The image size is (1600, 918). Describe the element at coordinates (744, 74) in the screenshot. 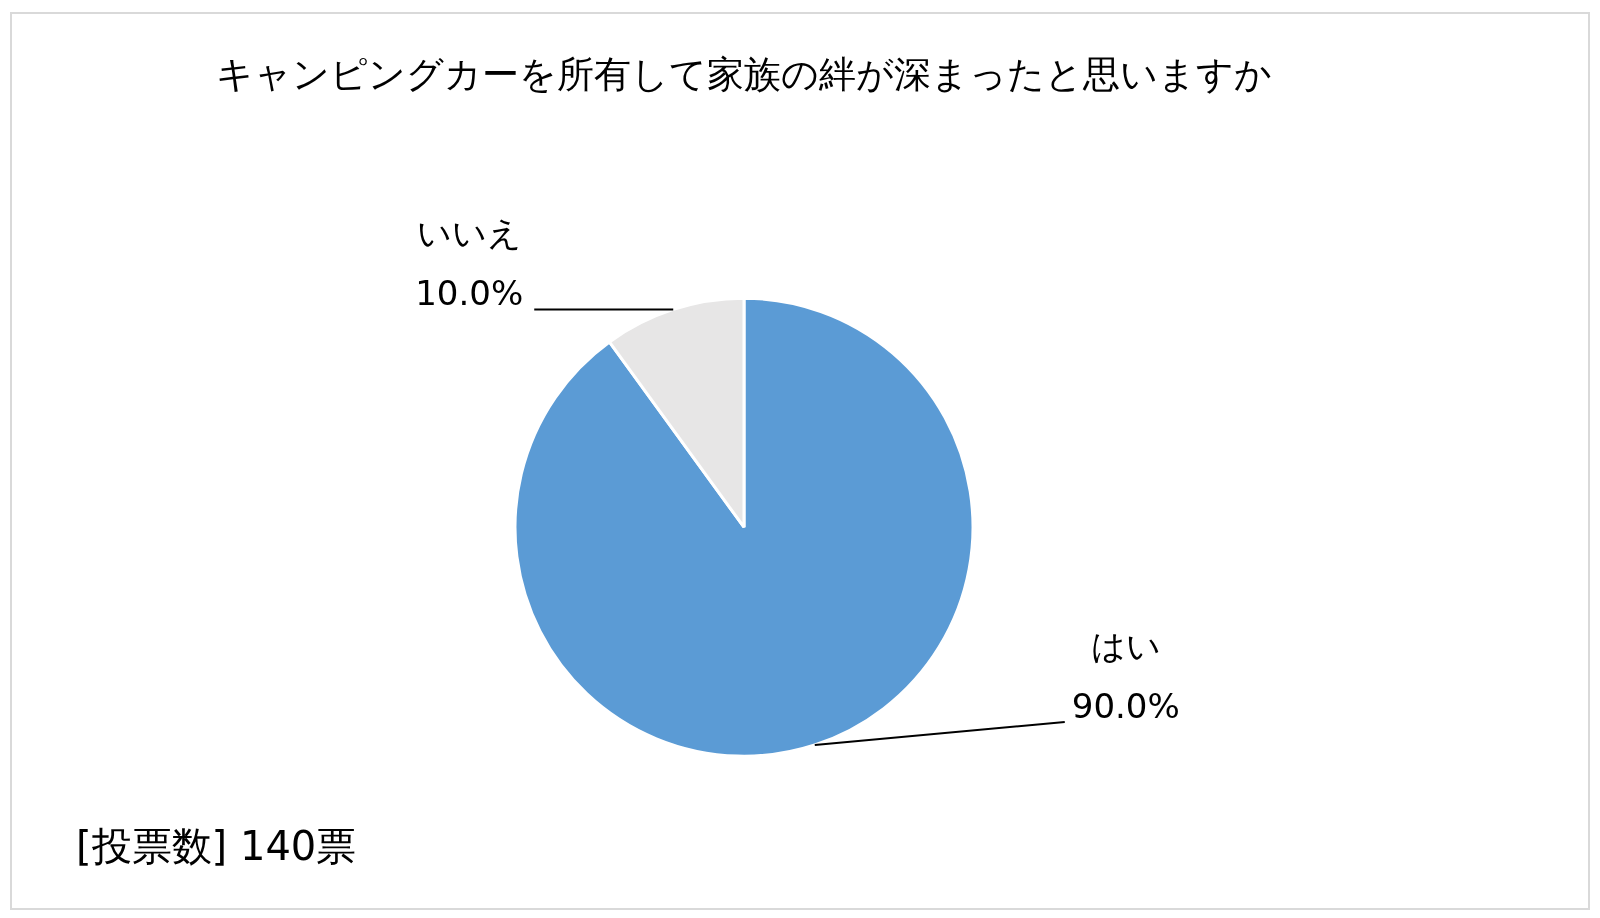

I see `chart-title: キャンピングカーを所有して家族の絆が深まったと思いますか` at that location.